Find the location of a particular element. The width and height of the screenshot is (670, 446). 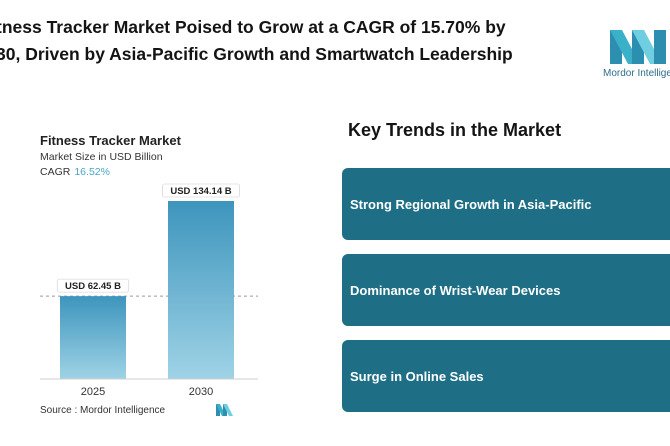

mordor-intelligence-logo-icon is located at coordinates (638, 47).